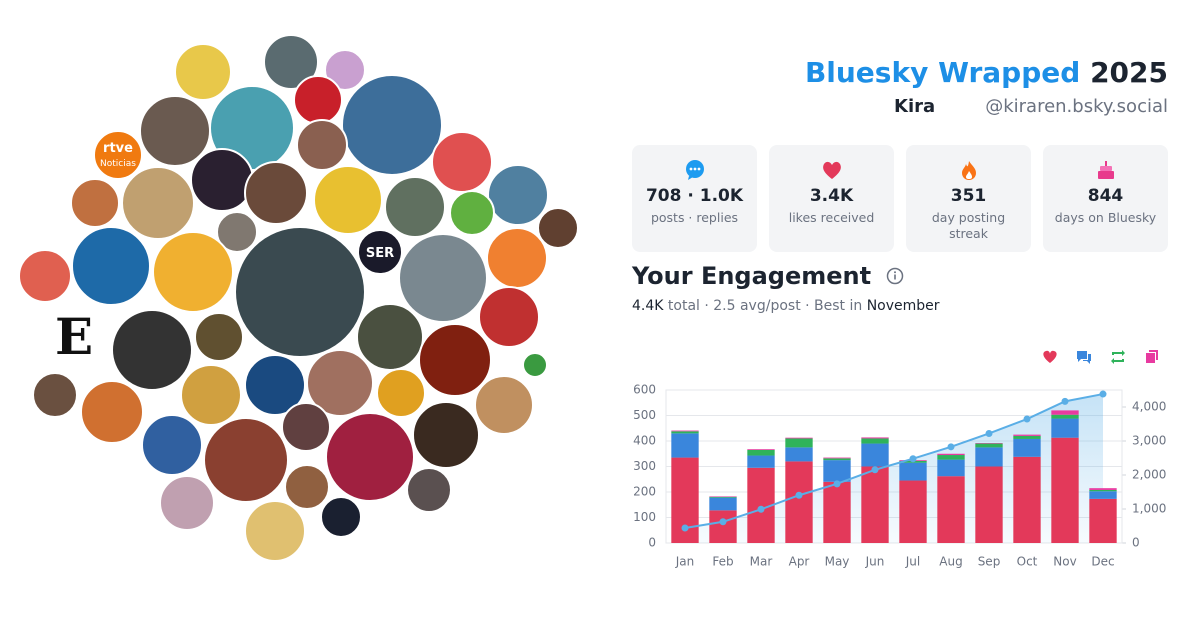  Describe the element at coordinates (1076, 106) in the screenshot. I see `user-handle: @kiraren.bsky.social` at that location.